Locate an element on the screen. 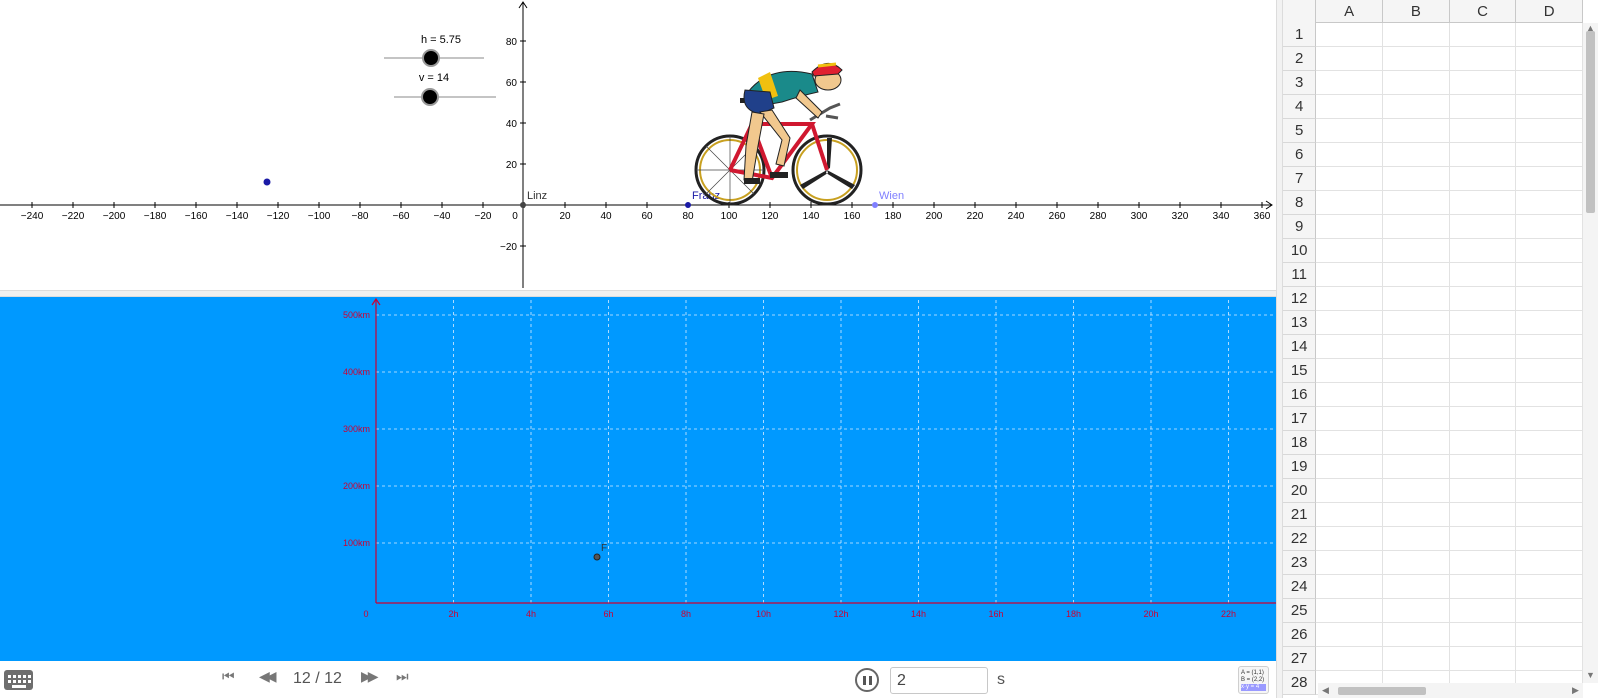 The width and height of the screenshot is (1598, 698). row-header: 27 is located at coordinates (1300, 659).